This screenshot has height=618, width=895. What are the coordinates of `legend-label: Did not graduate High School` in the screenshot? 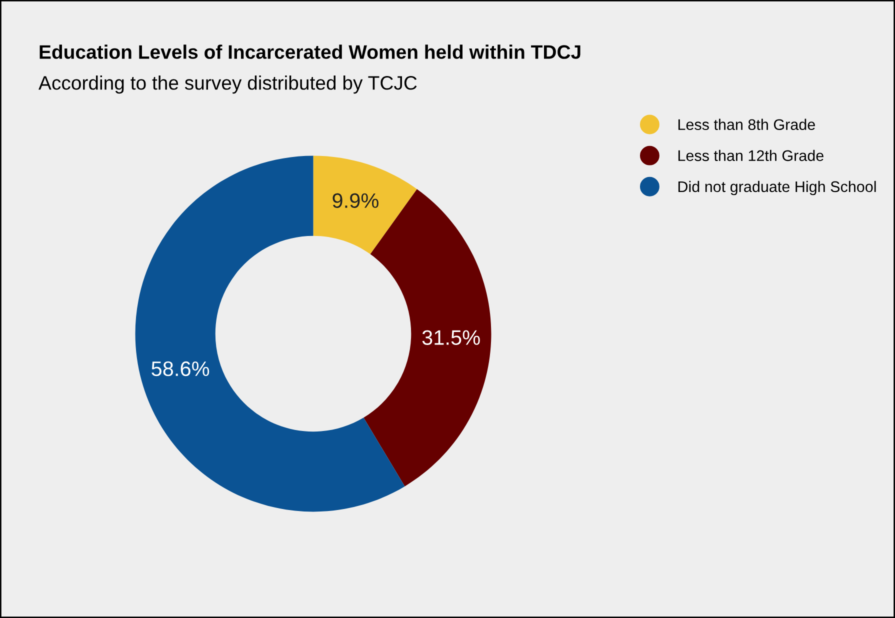 It's located at (777, 188).